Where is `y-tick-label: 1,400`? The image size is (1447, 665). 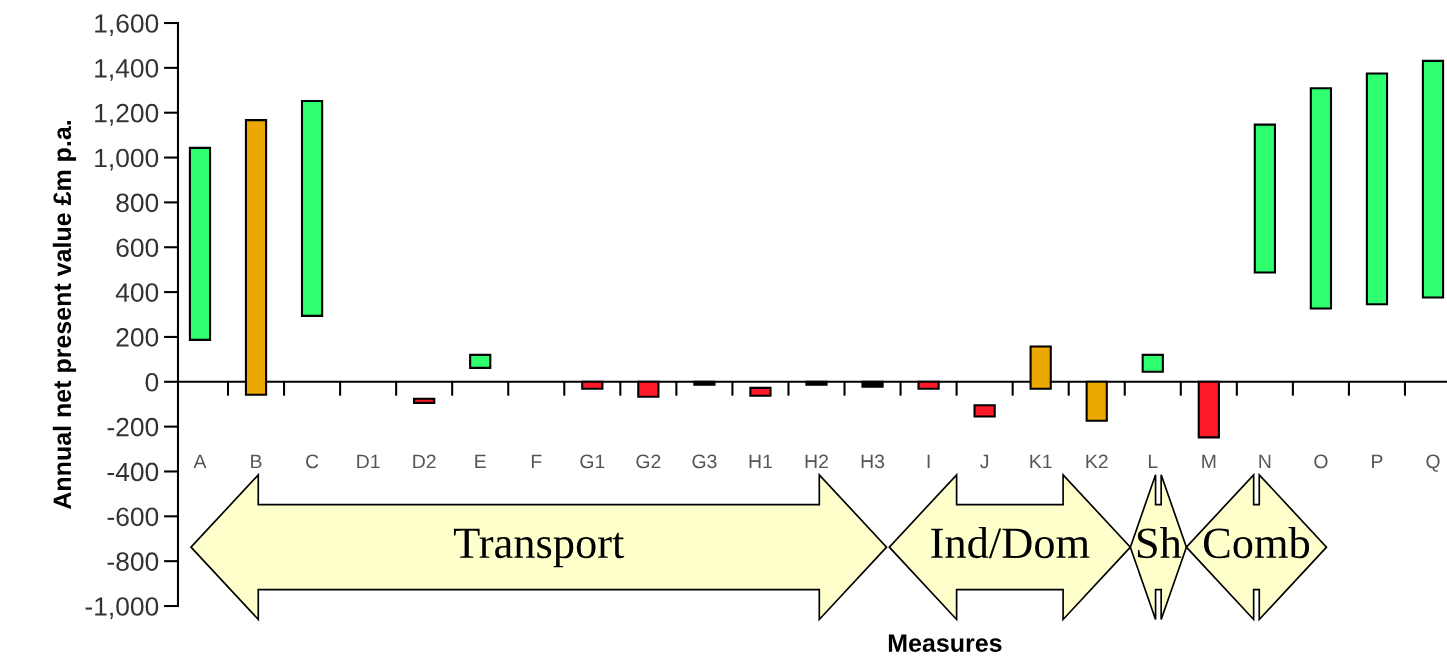
y-tick-label: 1,400 is located at coordinates (127, 69).